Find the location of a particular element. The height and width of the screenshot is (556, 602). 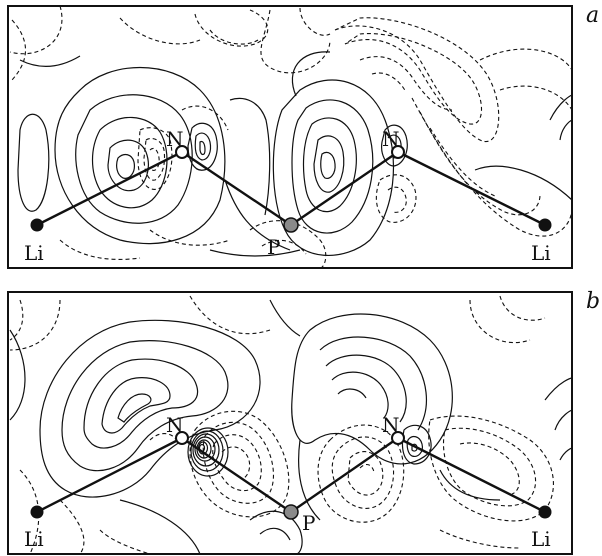

label-li-left-b: Li is located at coordinates (34, 539).